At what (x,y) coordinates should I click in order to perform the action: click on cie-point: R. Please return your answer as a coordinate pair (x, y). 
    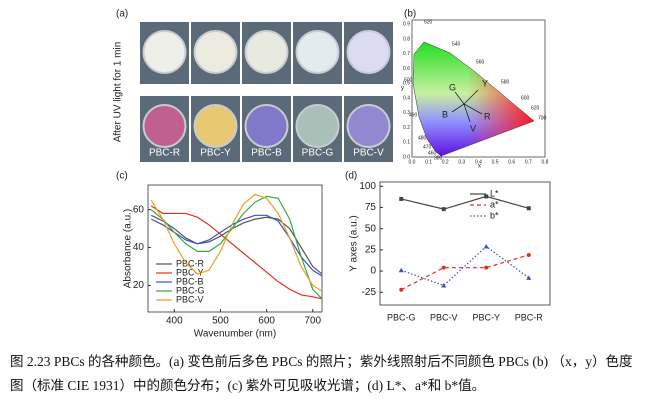
    Looking at the image, I should click on (487, 116).